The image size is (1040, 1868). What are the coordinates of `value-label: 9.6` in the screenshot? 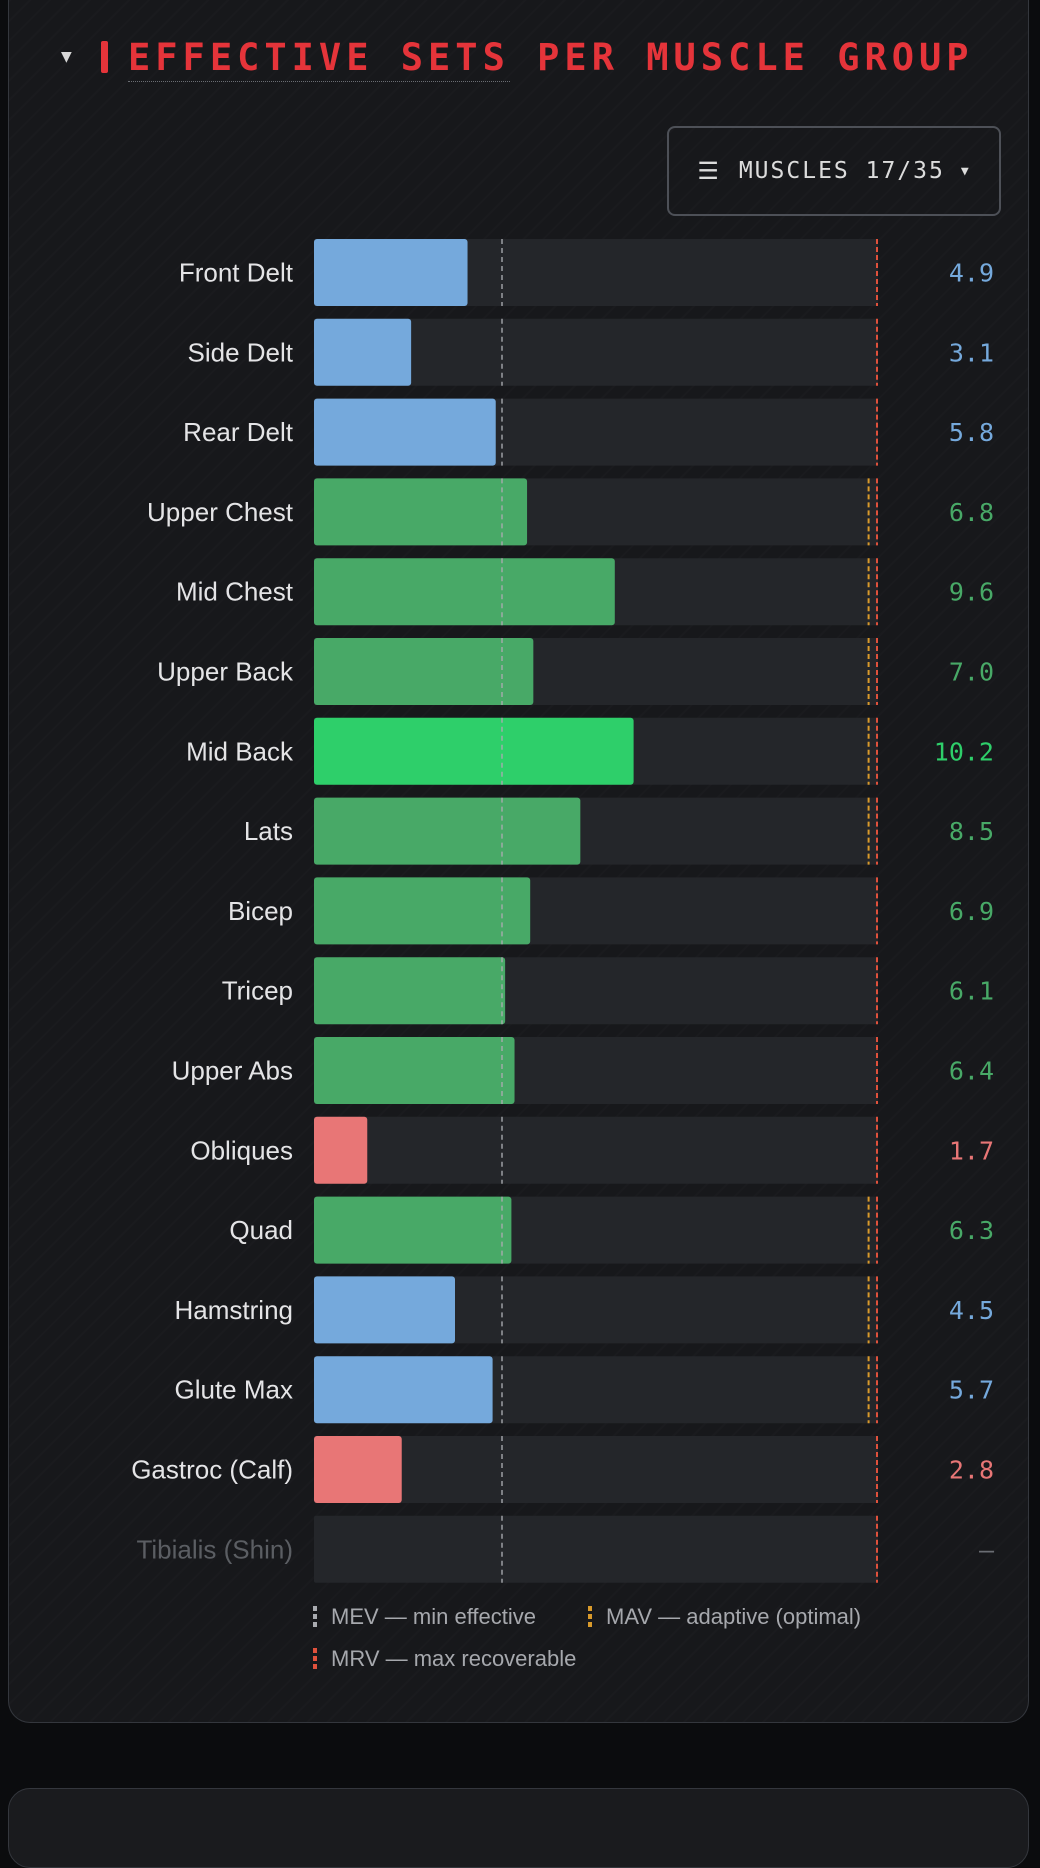 It's located at (971, 592).